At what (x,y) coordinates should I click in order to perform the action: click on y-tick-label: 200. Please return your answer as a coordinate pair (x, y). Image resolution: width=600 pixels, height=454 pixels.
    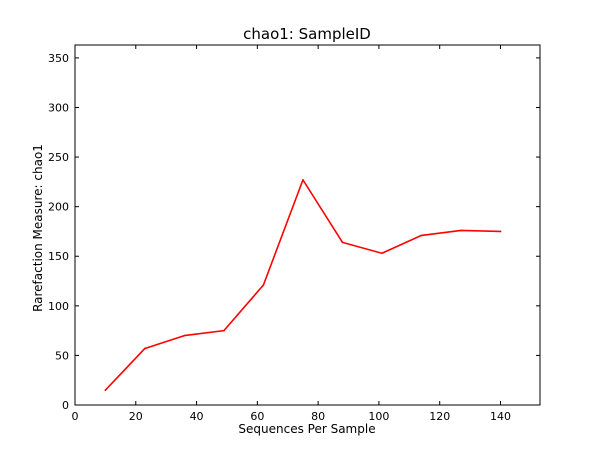
    Looking at the image, I should click on (58, 207).